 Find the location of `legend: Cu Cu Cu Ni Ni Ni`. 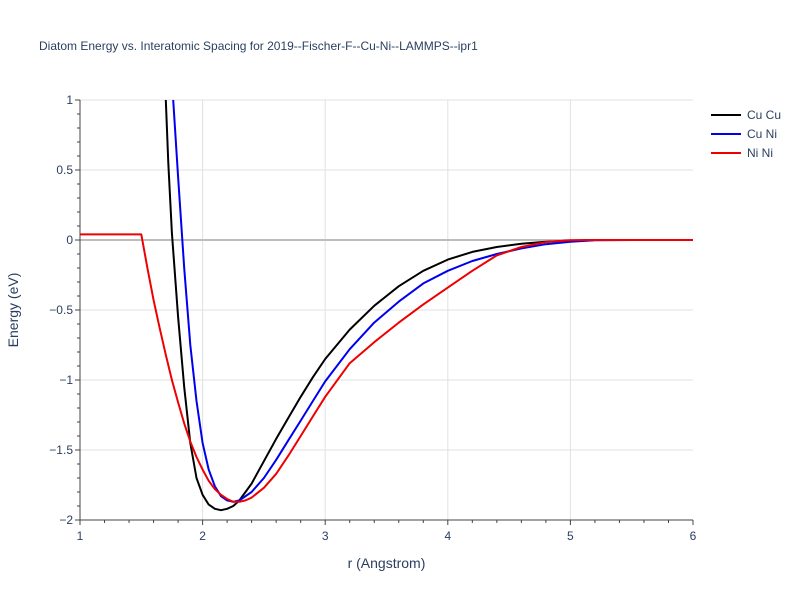

legend: Cu Cu Cu Ni Ni Ni is located at coordinates (746, 134).